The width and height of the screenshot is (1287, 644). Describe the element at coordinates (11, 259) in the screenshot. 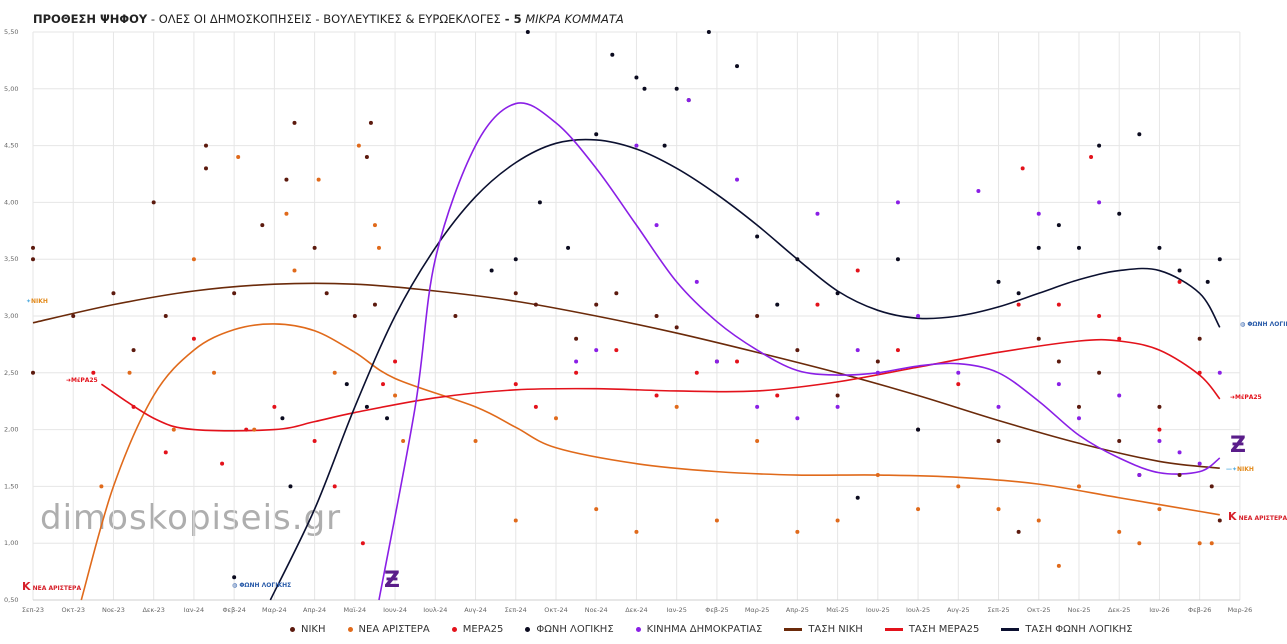

I see `y-tick-label: 3,50` at that location.